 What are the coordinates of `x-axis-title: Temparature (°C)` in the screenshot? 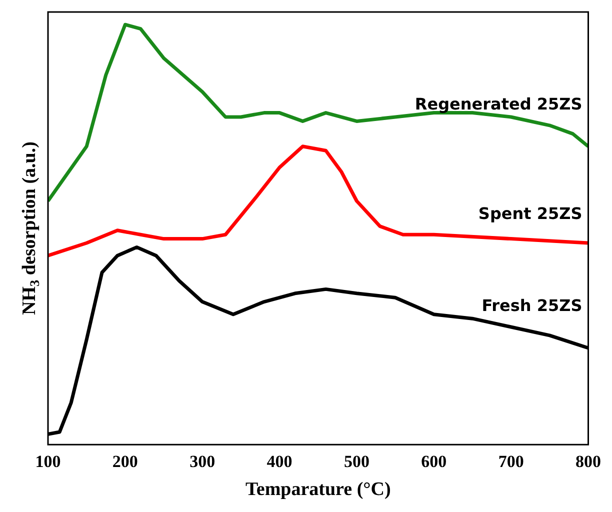 It's located at (318, 489).